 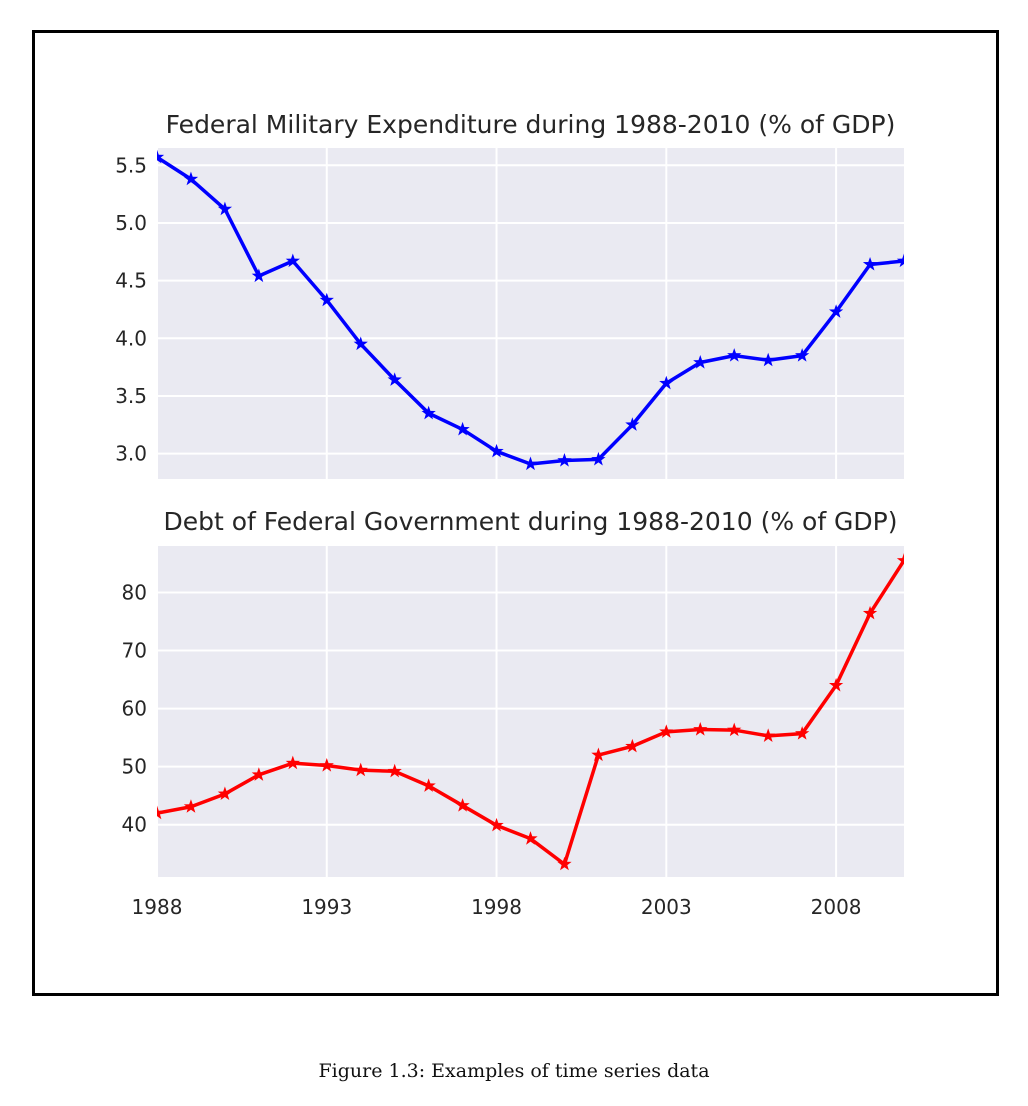 What do you see at coordinates (134, 651) in the screenshot?
I see `y-tick-label: 70` at bounding box center [134, 651].